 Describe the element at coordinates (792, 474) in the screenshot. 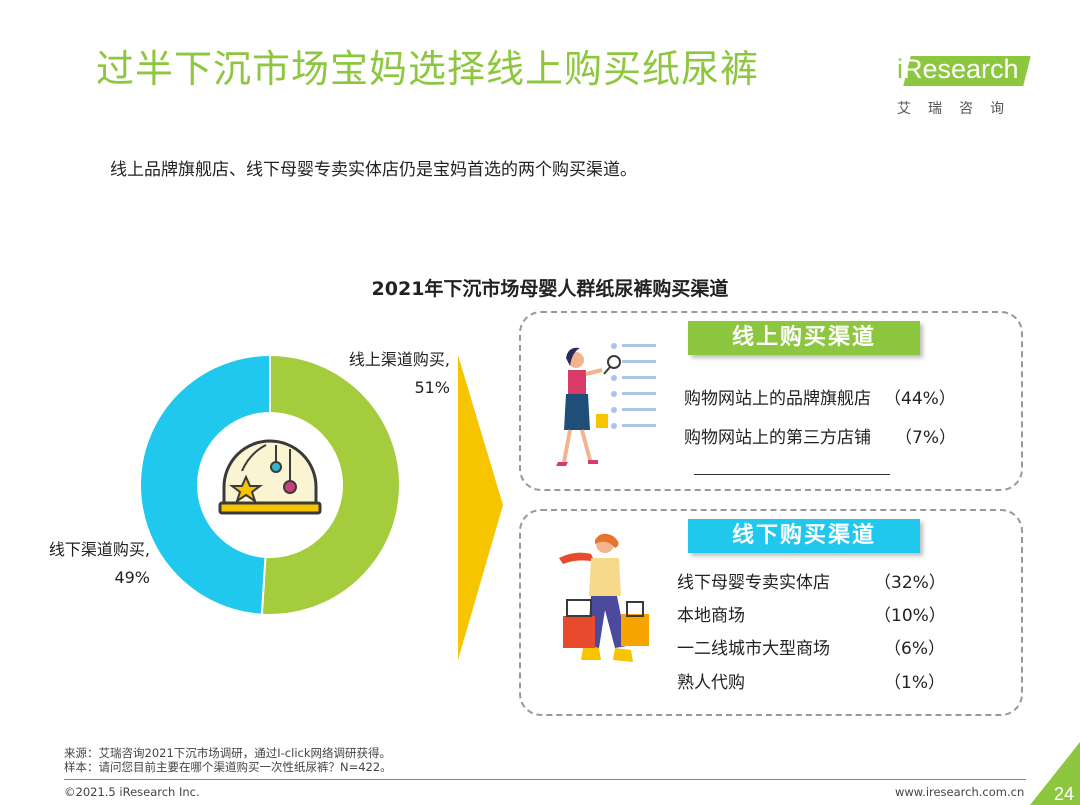

I see `divider` at that location.